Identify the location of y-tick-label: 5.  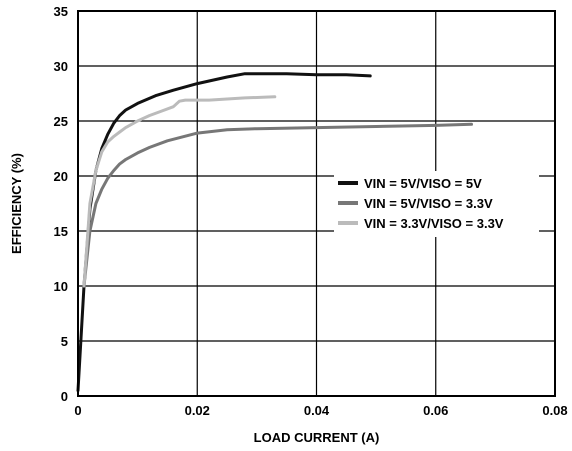
(64, 341).